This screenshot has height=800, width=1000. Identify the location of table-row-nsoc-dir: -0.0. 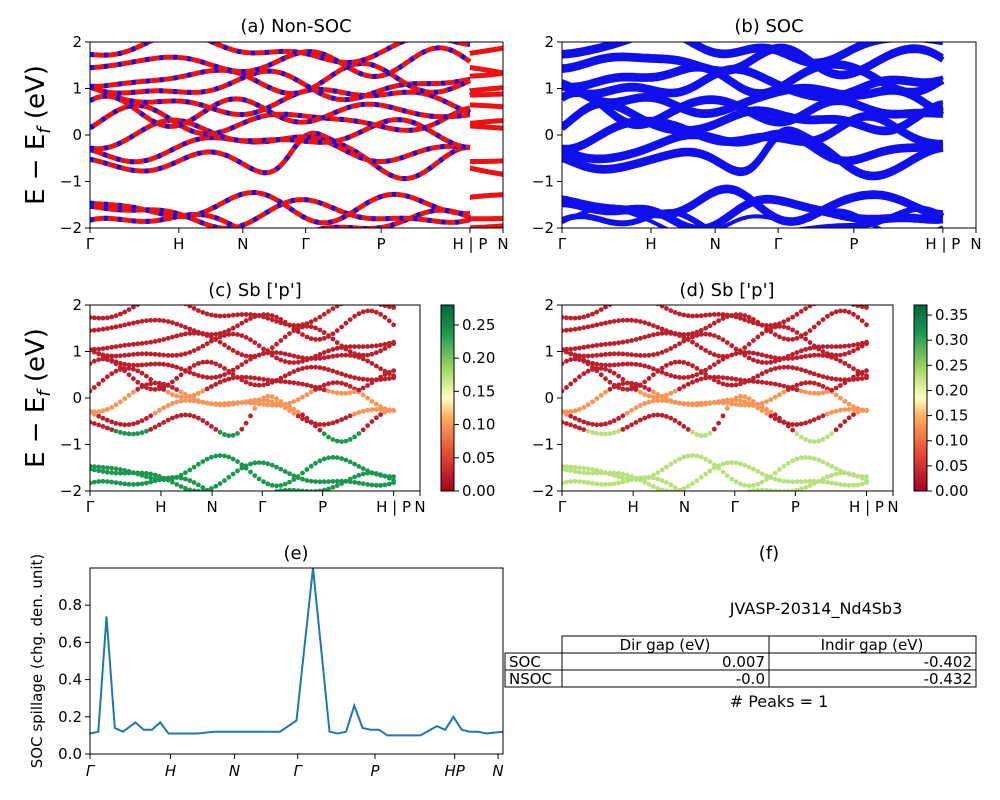
(750, 679).